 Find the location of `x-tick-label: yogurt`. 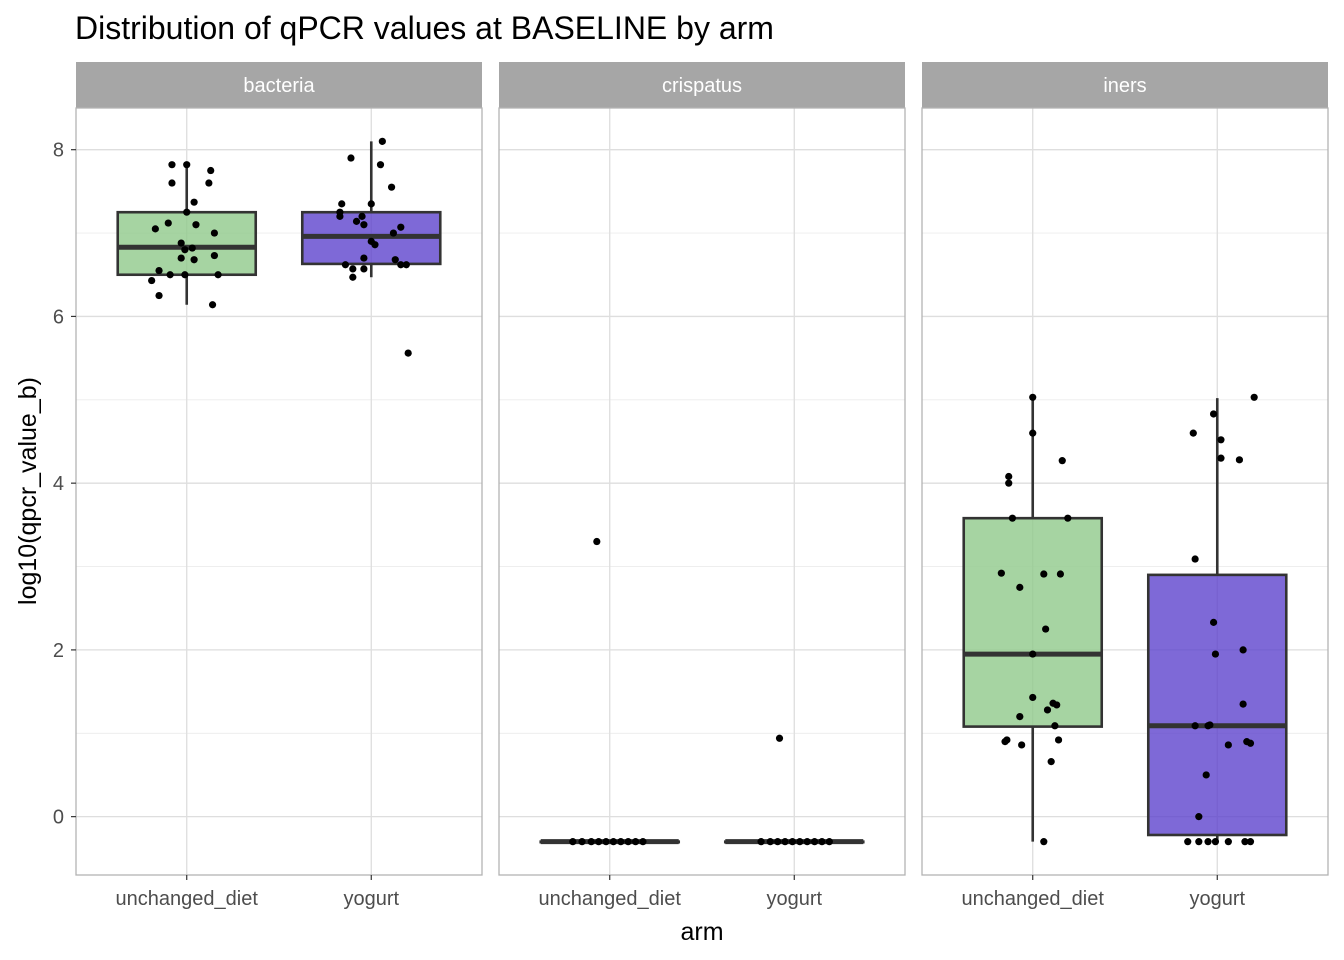

x-tick-label: yogurt is located at coordinates (1217, 899).